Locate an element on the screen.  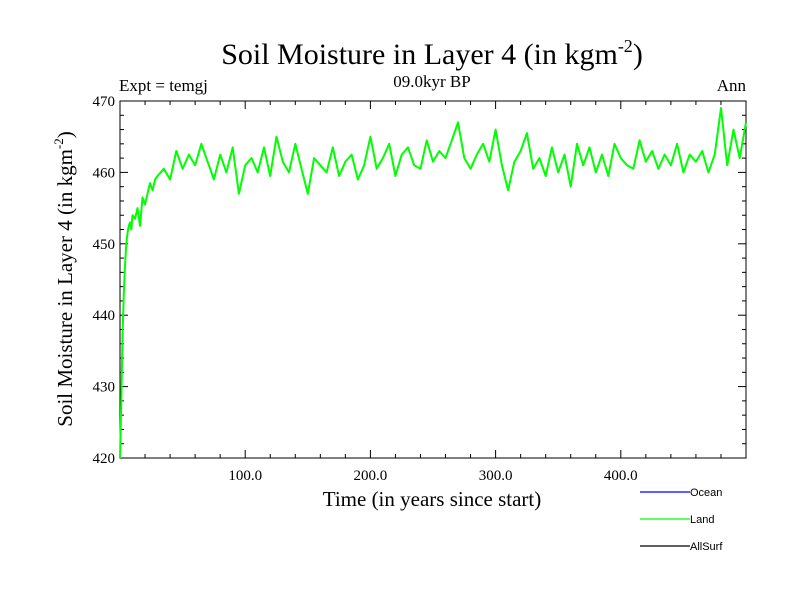
legend-label-land: Land is located at coordinates (702, 520).